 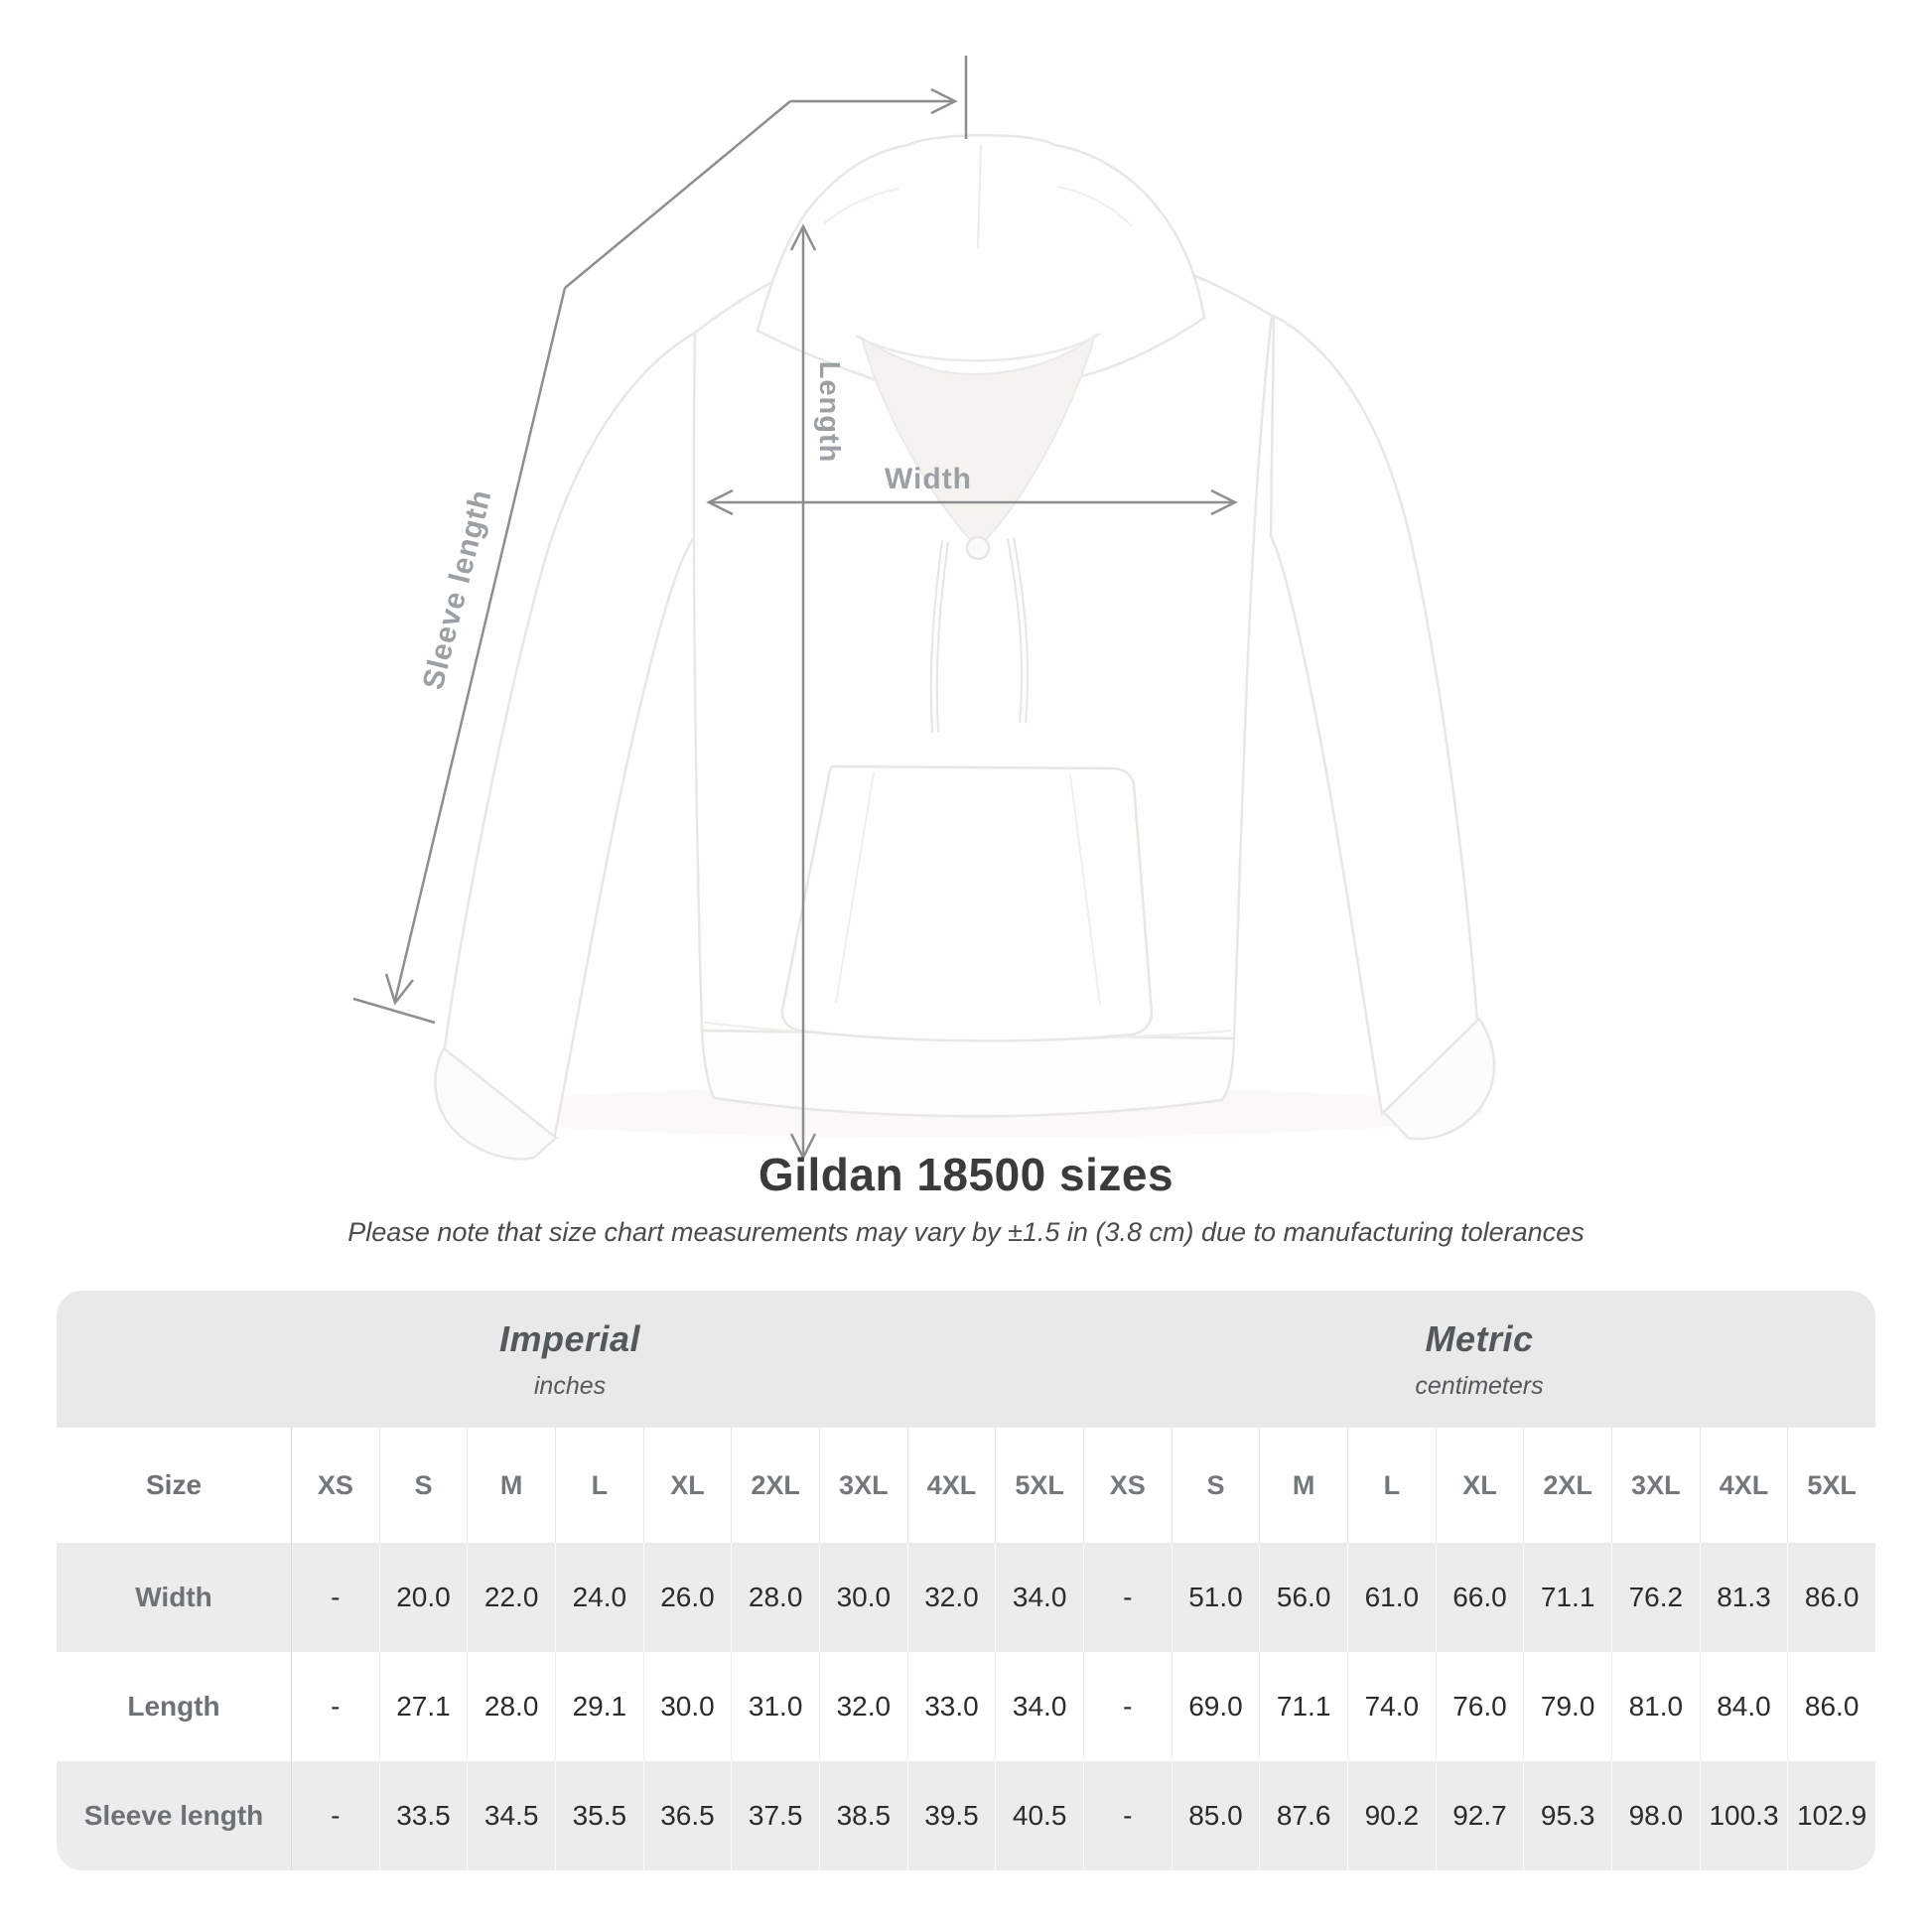 I want to click on hood-fold-right, so click(x=1095, y=207).